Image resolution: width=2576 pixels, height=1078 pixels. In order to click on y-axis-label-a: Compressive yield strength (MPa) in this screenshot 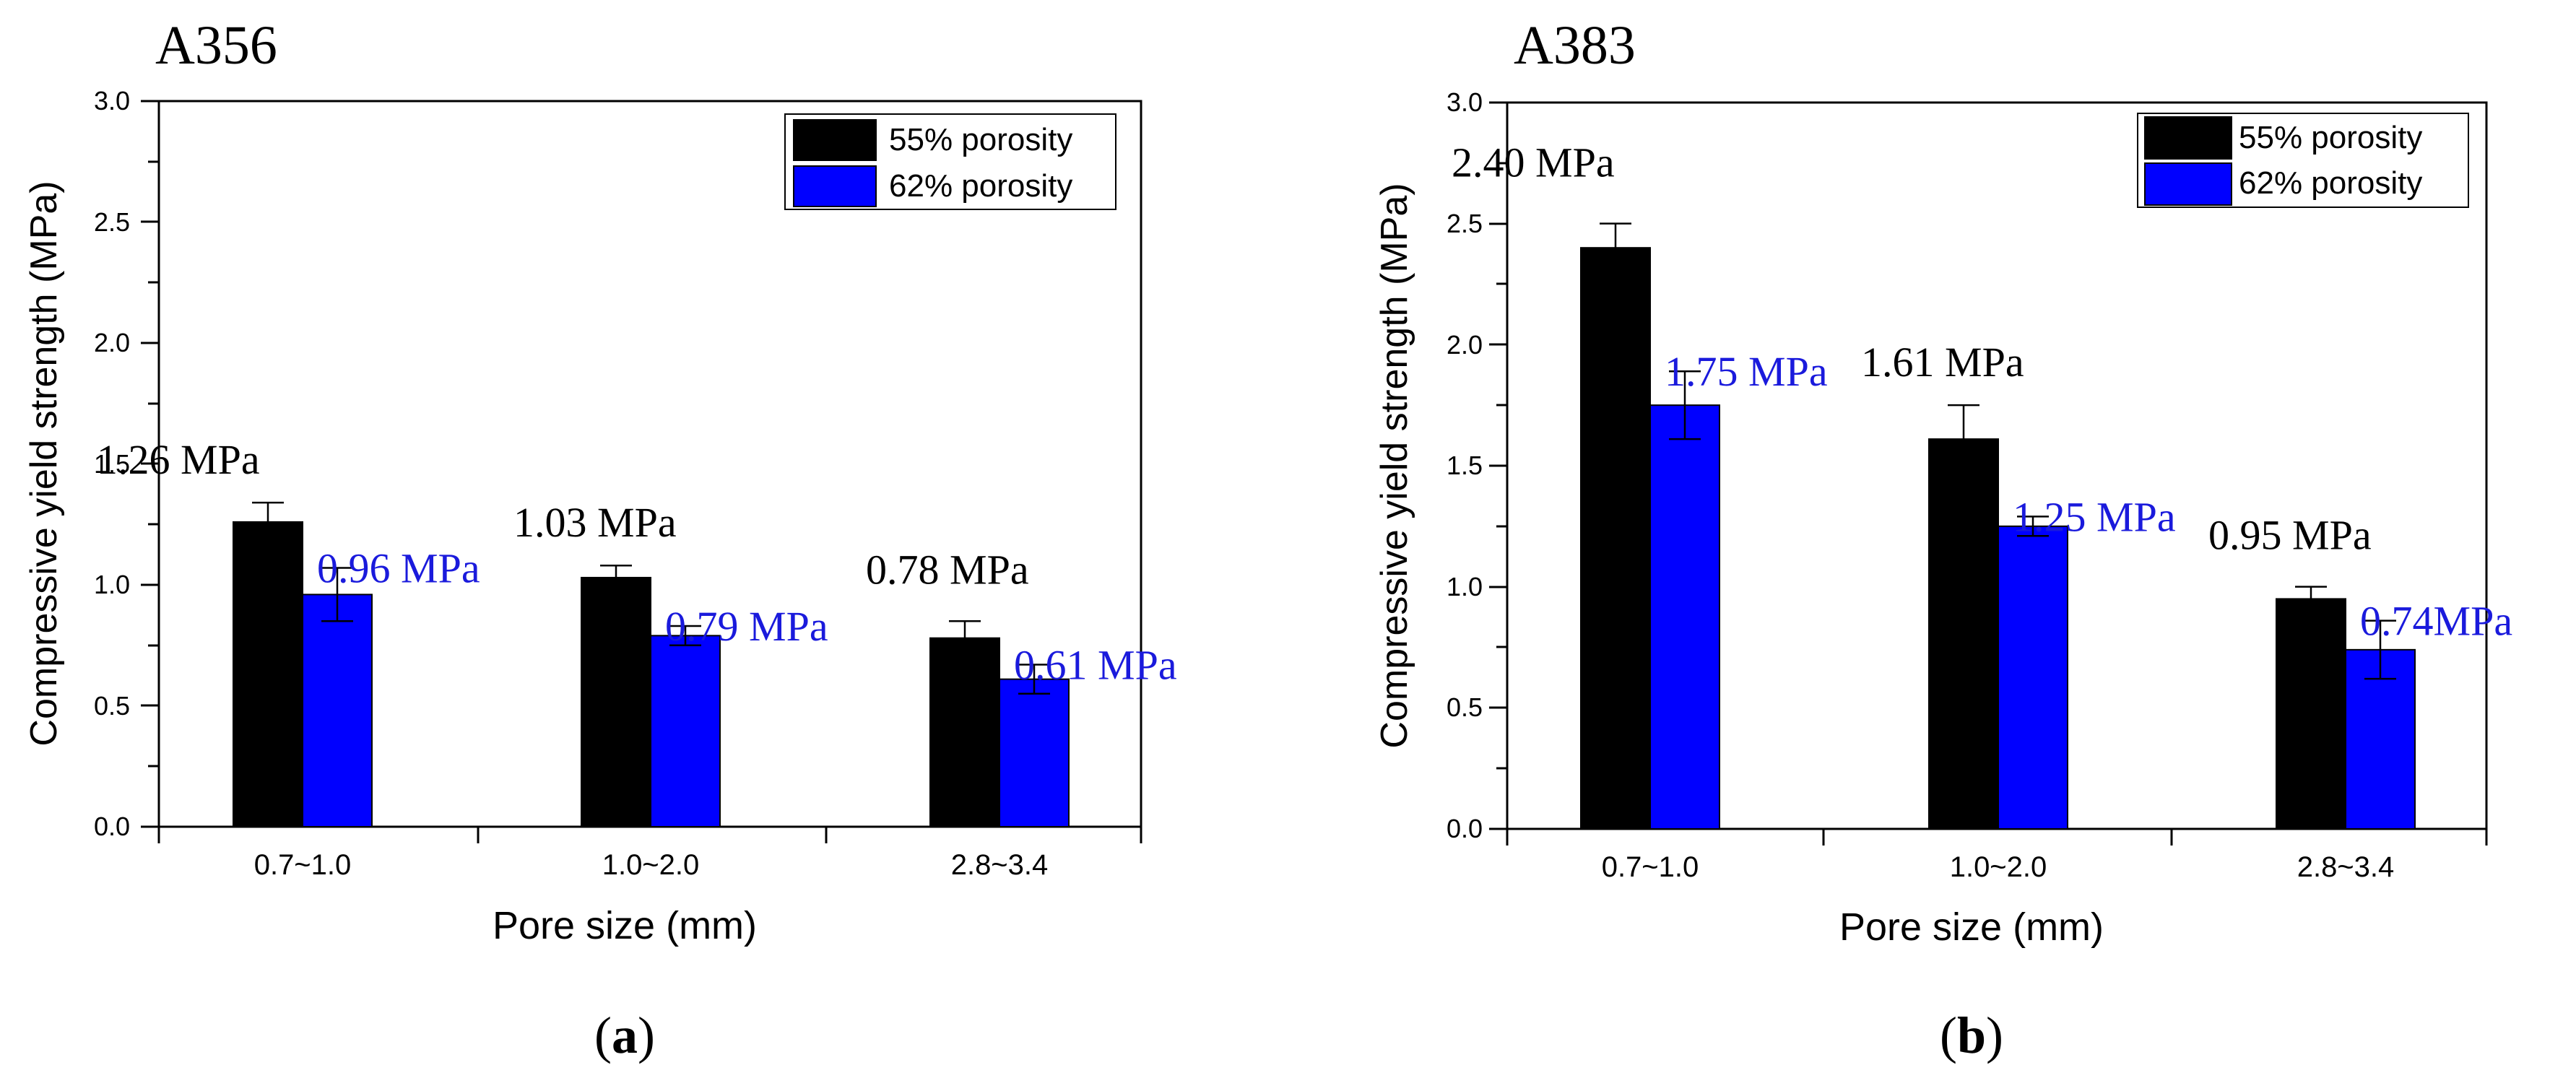, I will do `click(44, 464)`.